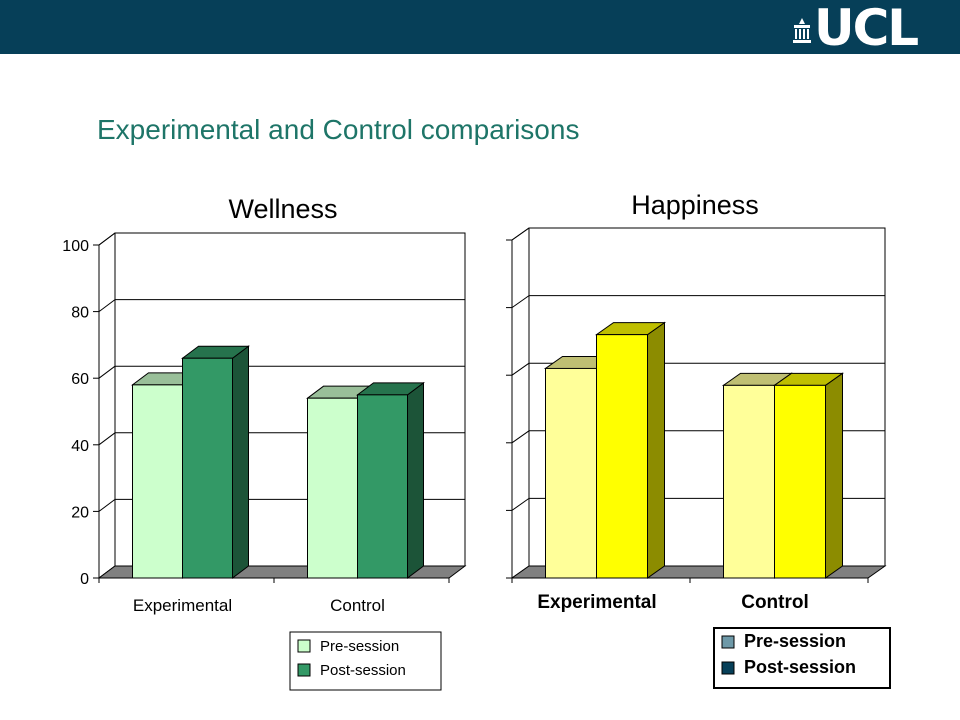 The width and height of the screenshot is (960, 720). I want to click on logo-text: UCL, so click(866, 28).